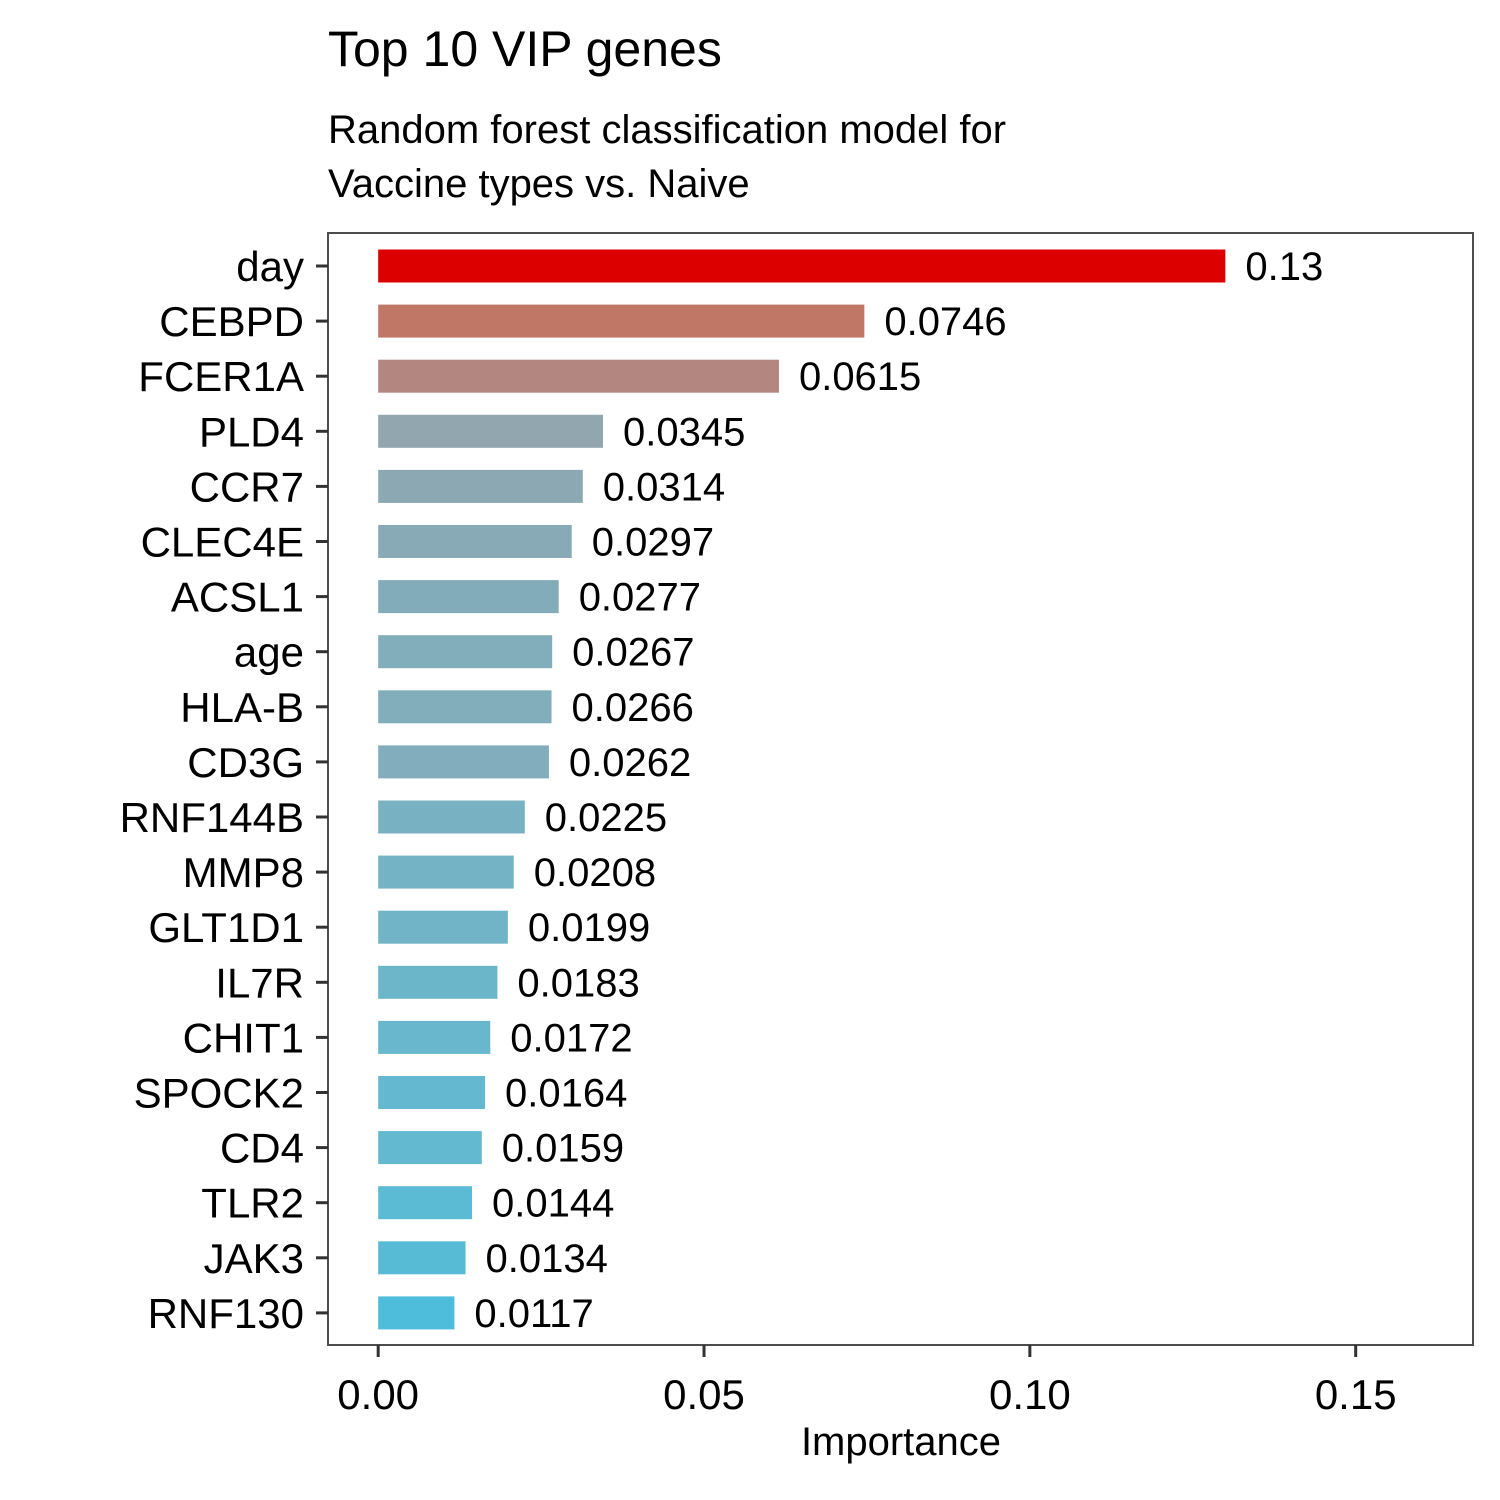 The image size is (1500, 1500). I want to click on chart-title: Top 10 VIP genes, so click(525, 49).